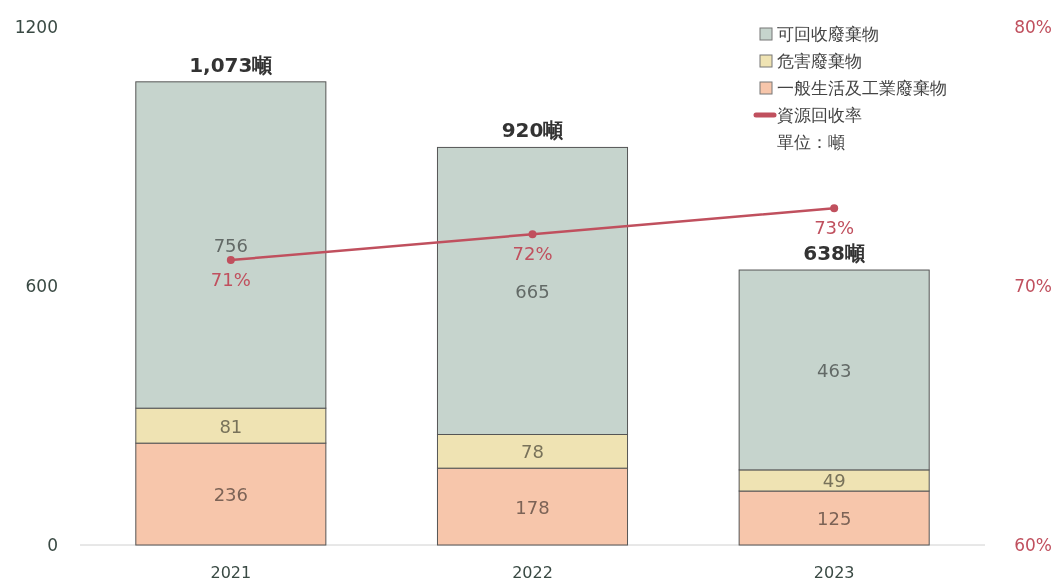  I want to click on ytick: 0, so click(52, 545).